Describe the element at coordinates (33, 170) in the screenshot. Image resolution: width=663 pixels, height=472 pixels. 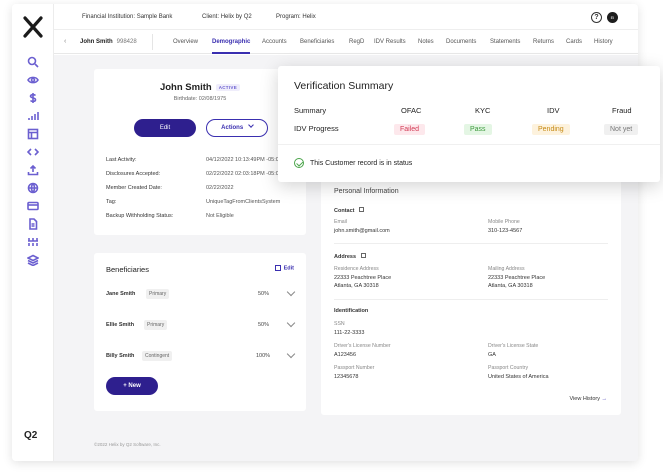
I see `upload-icon` at that location.